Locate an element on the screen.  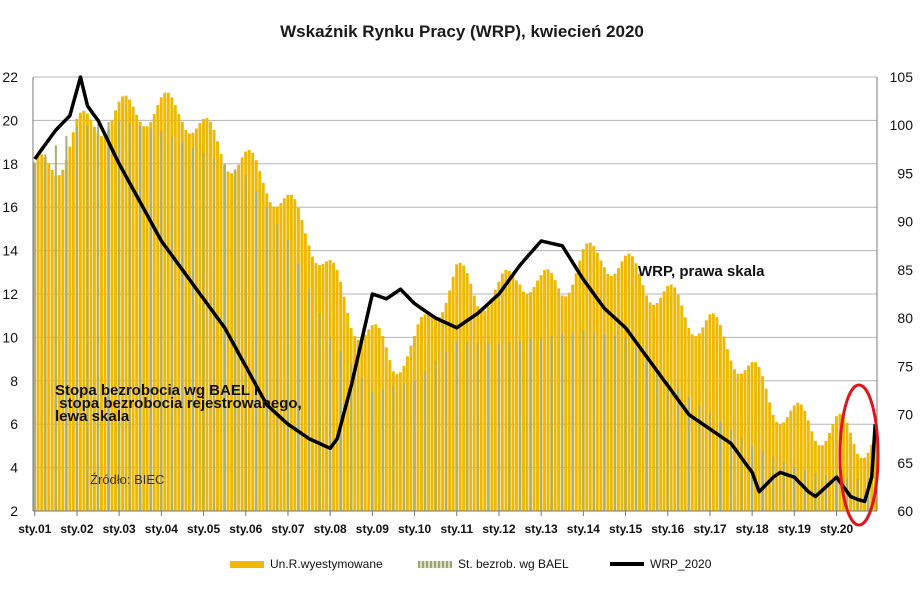
x-tick-label: sty.13 is located at coordinates (541, 529).